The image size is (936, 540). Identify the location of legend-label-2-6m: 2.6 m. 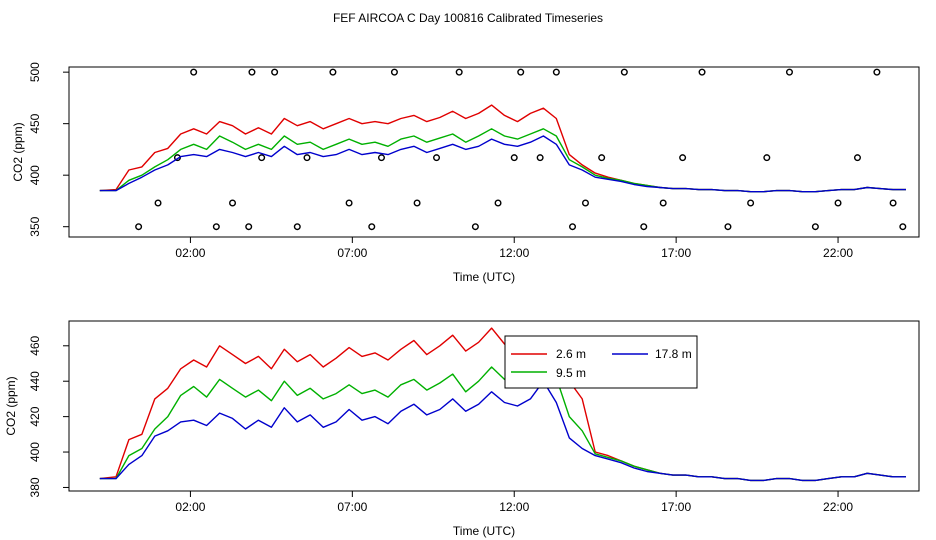
(571, 354).